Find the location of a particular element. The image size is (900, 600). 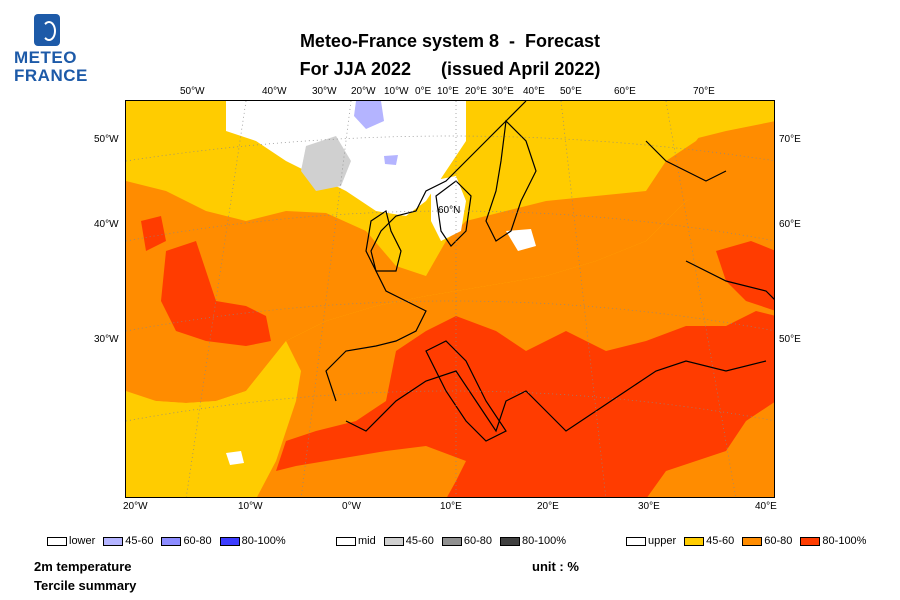

legend-item: upper is located at coordinates (651, 541).